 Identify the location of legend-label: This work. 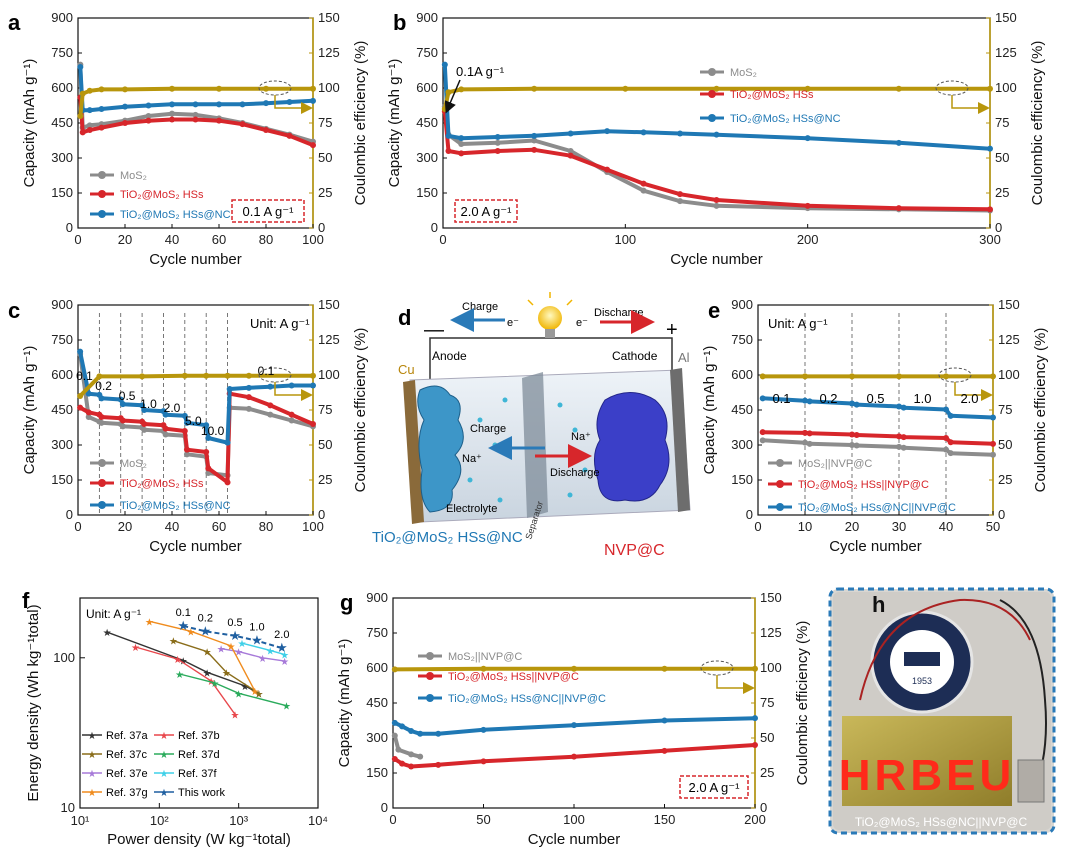
(202, 793).